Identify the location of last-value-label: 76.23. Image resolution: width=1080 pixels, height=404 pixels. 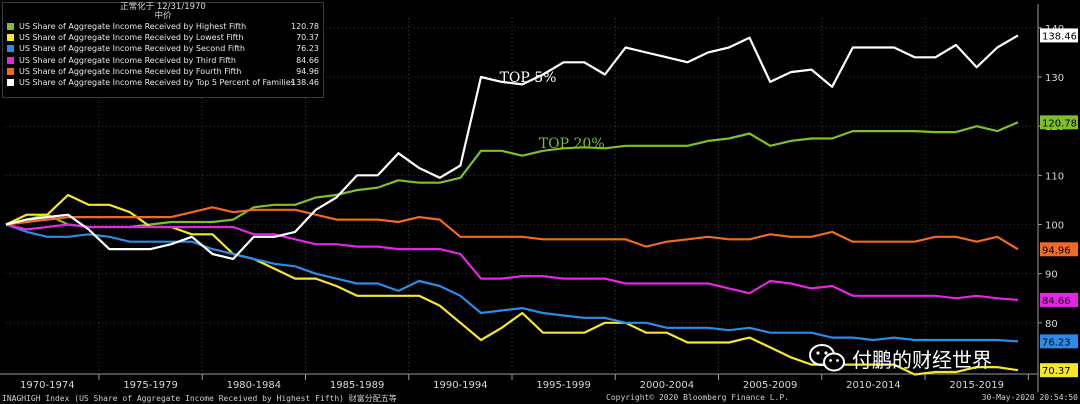
(1056, 342).